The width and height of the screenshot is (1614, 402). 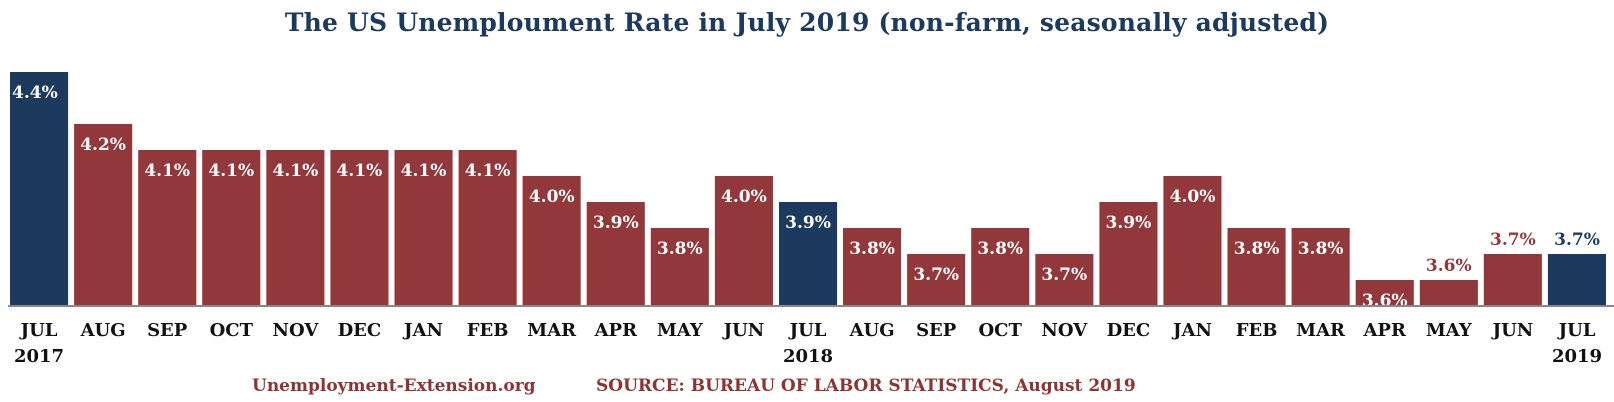 I want to click on data-label-8: 4.0%, so click(x=552, y=197).